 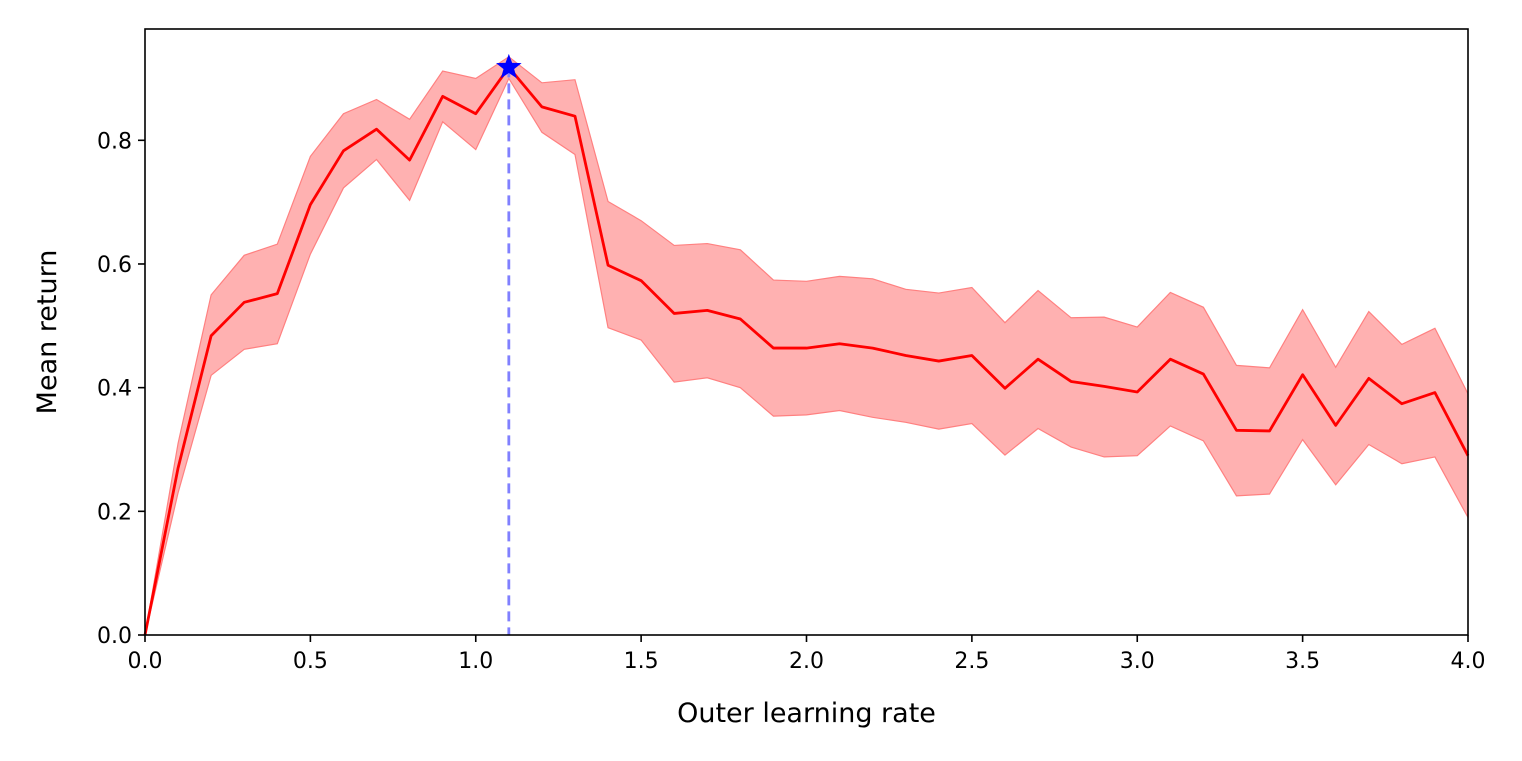 I want to click on x-axis-ticks: 0.0 0.5 1.0 1.5 2.0 2.5 3.0 3.5 4.0, so click(x=807, y=654).